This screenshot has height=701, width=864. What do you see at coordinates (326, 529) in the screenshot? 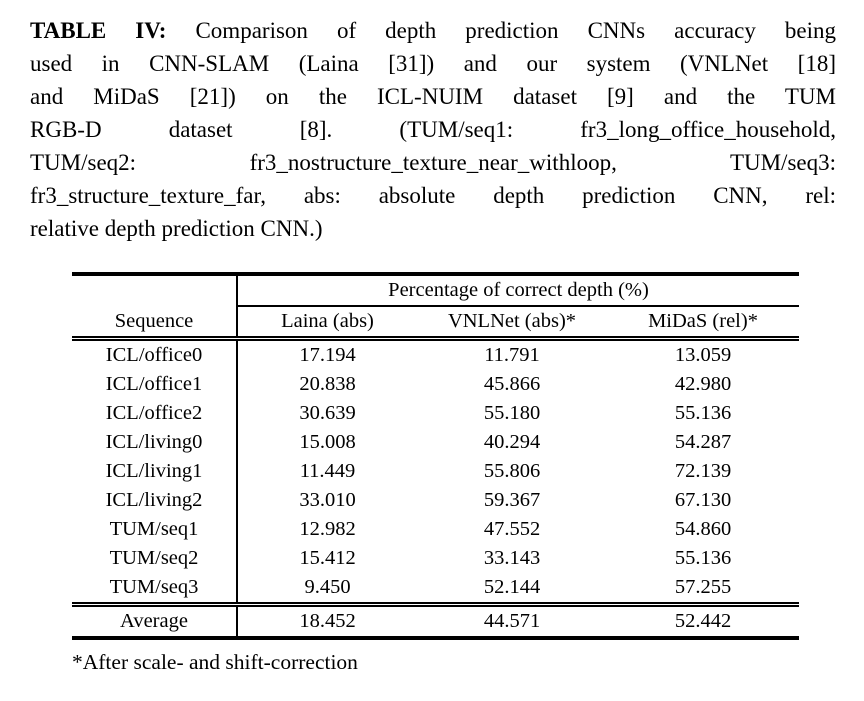
I see `value-cell: 12.982` at bounding box center [326, 529].